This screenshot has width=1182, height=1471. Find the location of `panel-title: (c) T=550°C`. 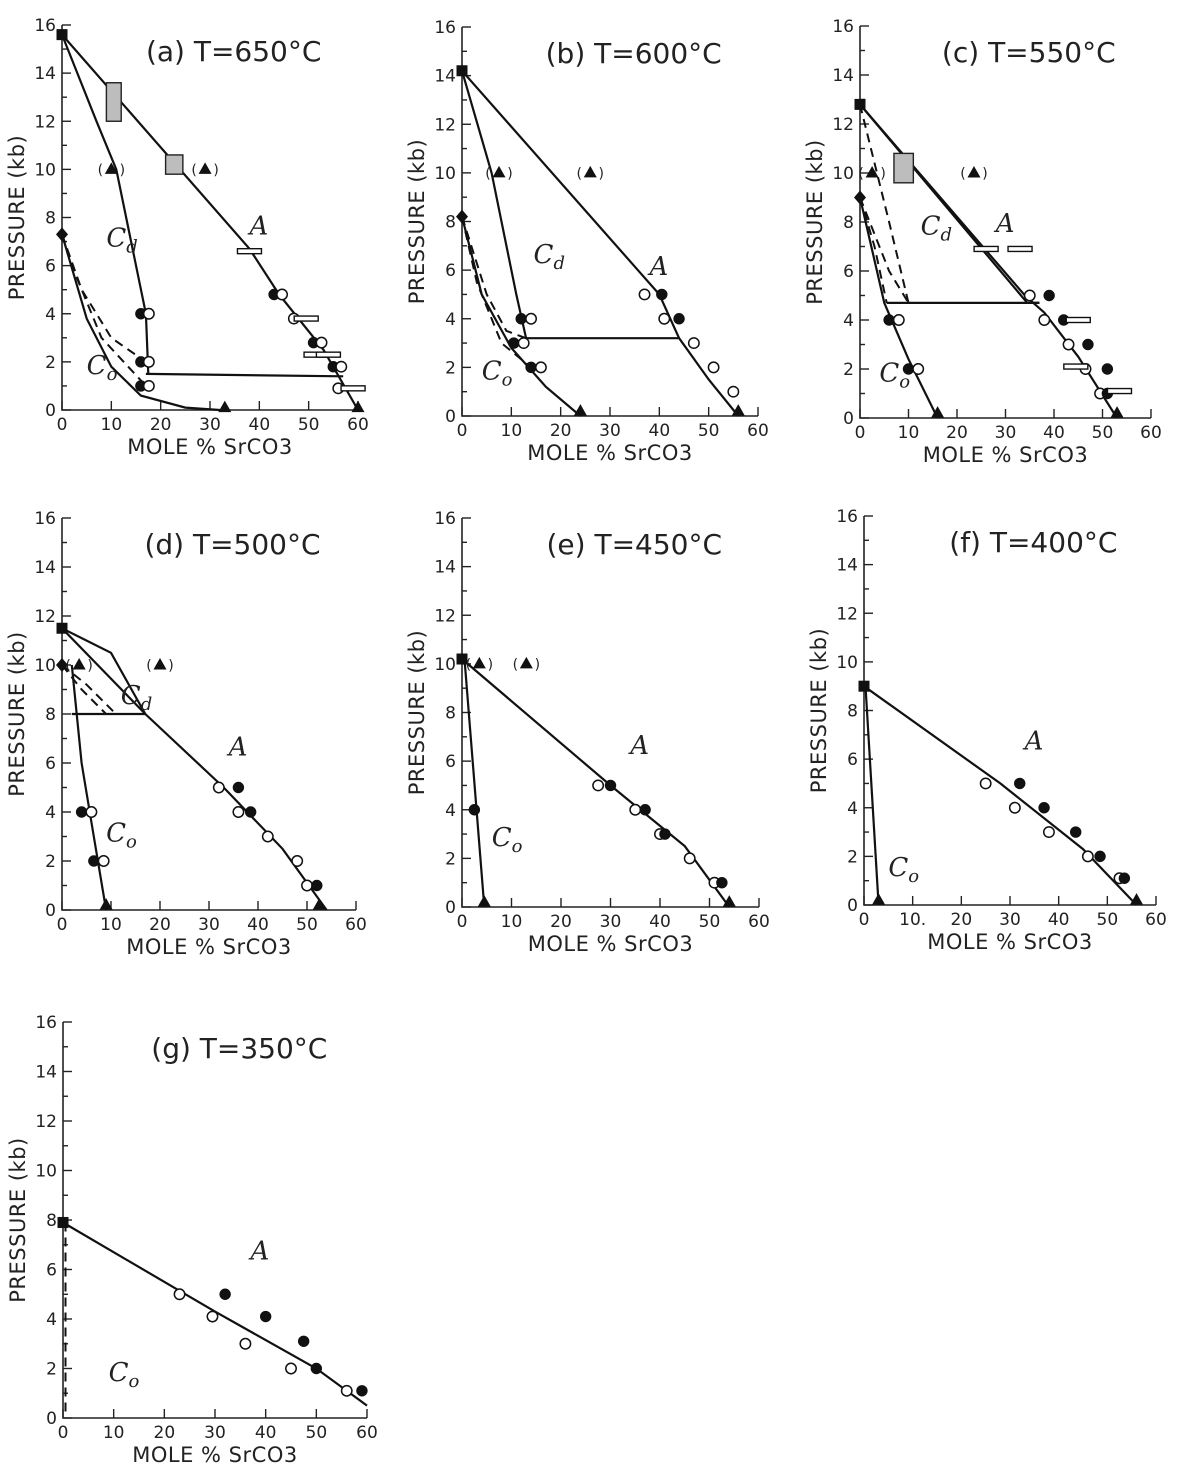

panel-title: (c) T=550°C is located at coordinates (1029, 52).